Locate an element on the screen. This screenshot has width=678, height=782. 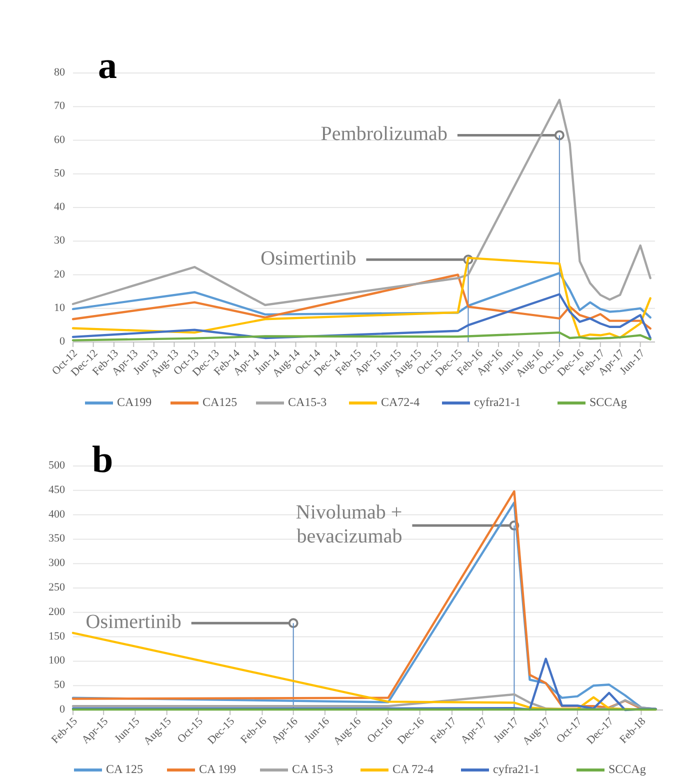
legend-label: CA 15-3 is located at coordinates (313, 769).